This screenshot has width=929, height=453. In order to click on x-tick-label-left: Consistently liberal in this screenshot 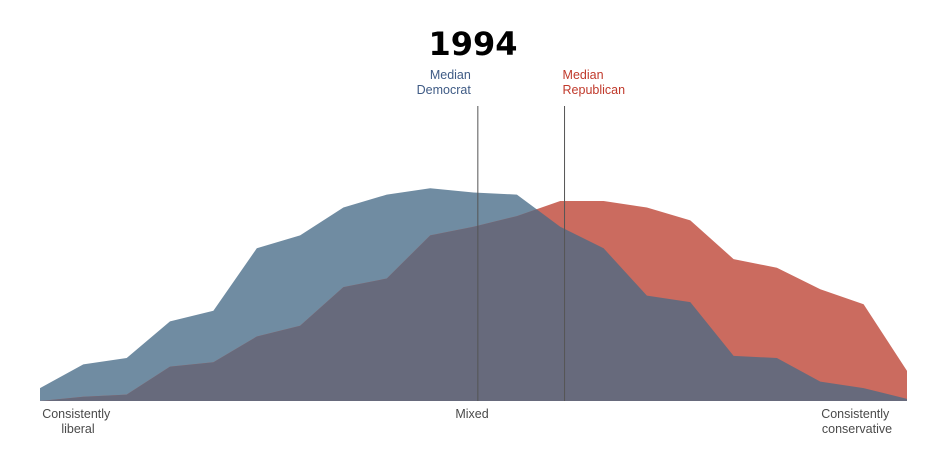, I will do `click(78, 421)`.